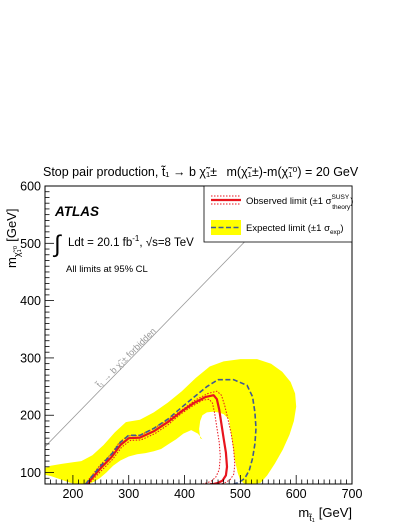 This screenshot has height=527, width=407. Describe the element at coordinates (296, 494) in the screenshot. I see `x-tick-label: 600` at that location.